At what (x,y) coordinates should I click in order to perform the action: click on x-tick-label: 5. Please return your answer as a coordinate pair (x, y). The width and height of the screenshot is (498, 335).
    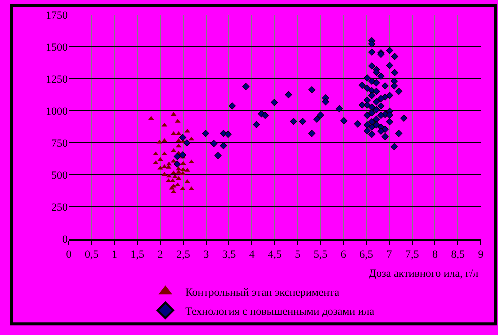
    Looking at the image, I should click on (298, 255).